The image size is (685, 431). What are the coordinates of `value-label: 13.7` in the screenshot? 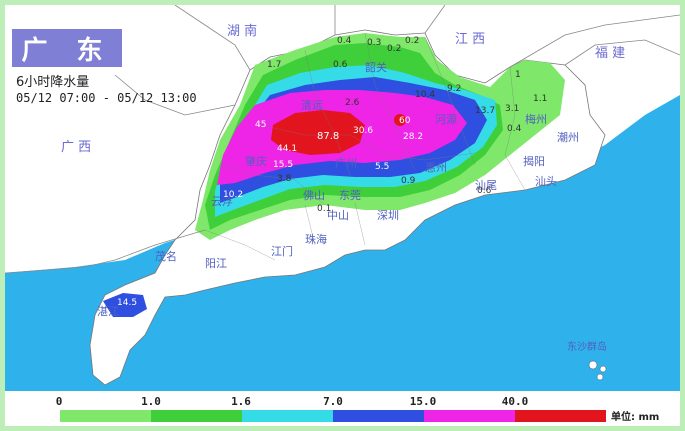 It's located at (485, 111).